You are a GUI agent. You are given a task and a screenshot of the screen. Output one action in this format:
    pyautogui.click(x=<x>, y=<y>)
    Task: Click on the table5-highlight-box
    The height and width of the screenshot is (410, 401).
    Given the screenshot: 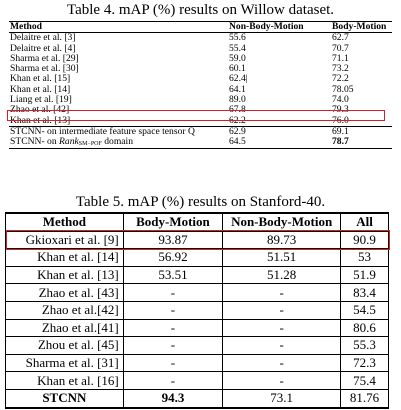 What is the action you would take?
    pyautogui.click(x=198, y=240)
    